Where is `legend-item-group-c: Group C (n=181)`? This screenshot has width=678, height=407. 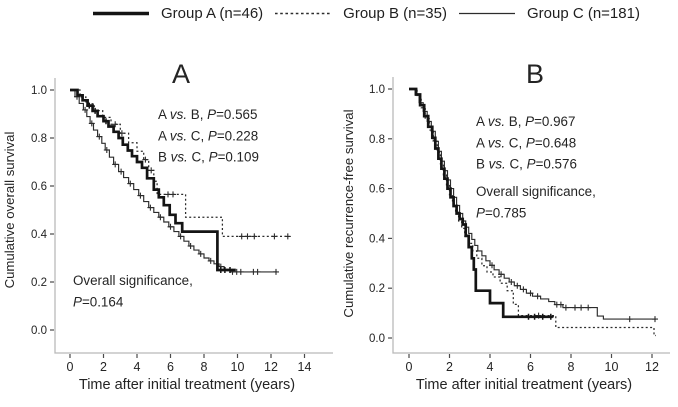 legend-item-group-c: Group C (n=181) is located at coordinates (549, 13).